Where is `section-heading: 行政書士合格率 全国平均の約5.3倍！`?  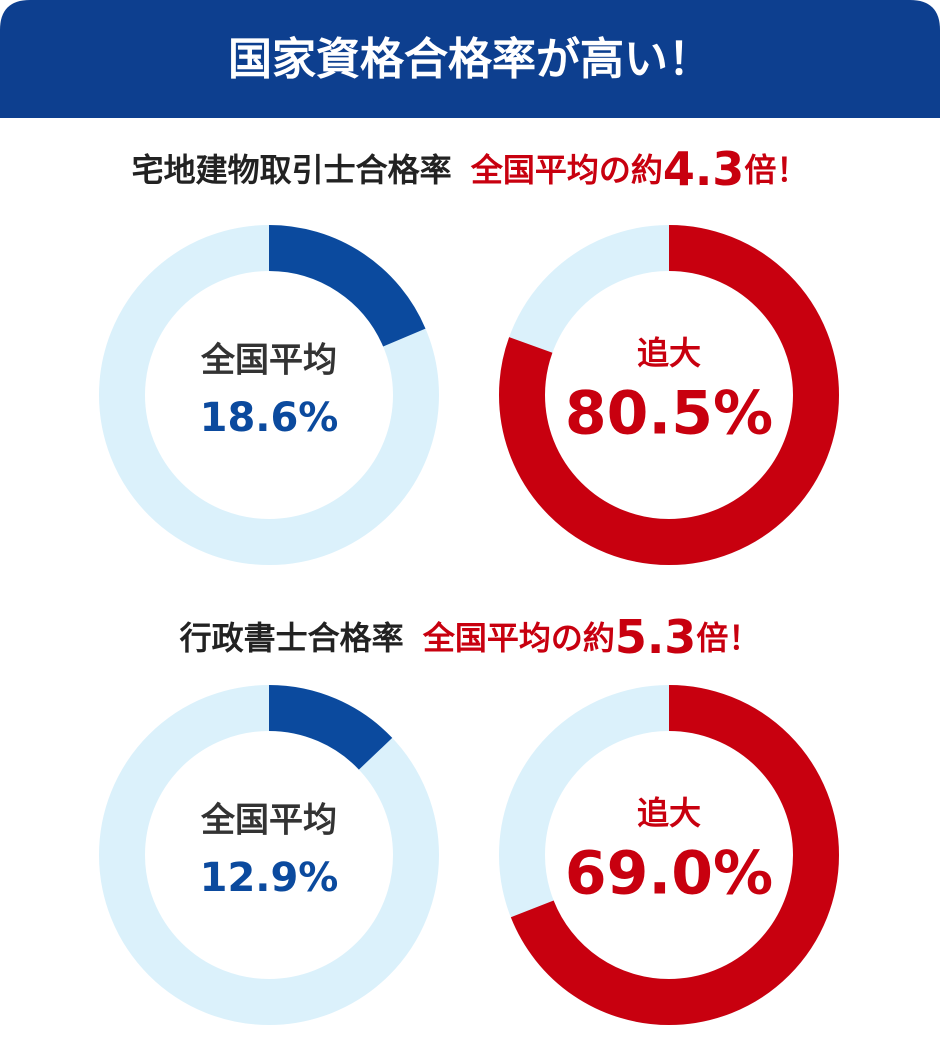
section-heading: 行政書士合格率 全国平均の約5.3倍！ is located at coordinates (470, 637).